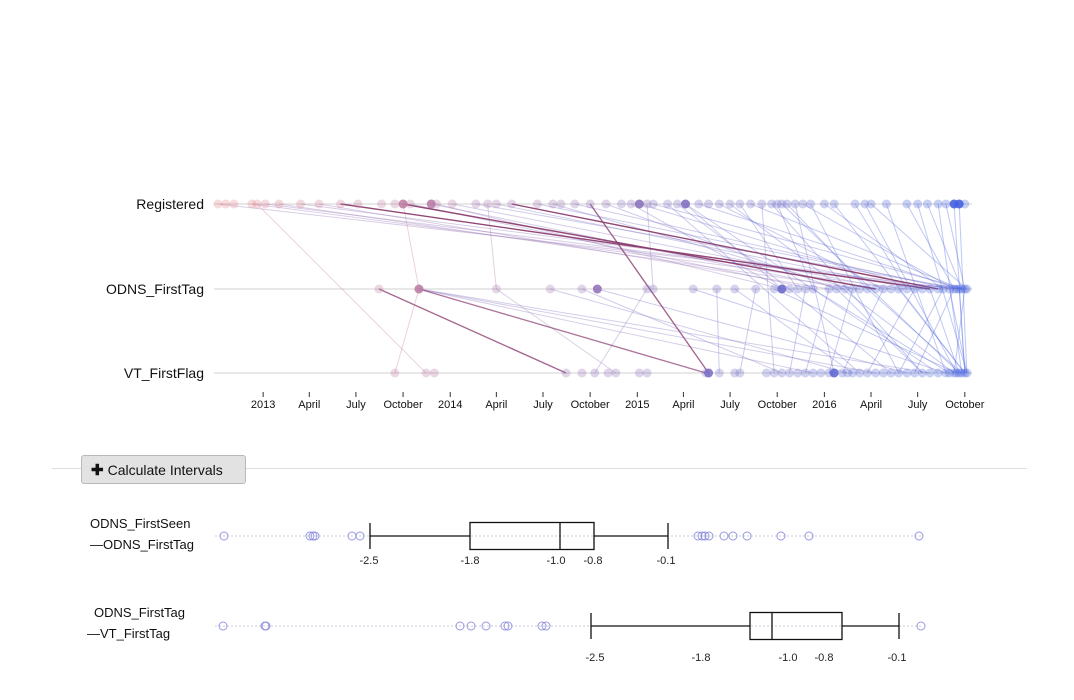  What do you see at coordinates (593, 561) in the screenshot?
I see `box-tick-label-3: -0.8` at bounding box center [593, 561].